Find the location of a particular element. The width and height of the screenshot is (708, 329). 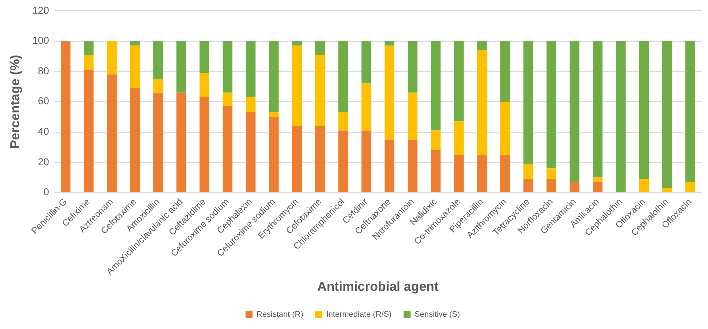

y-tick-label: 0 is located at coordinates (47, 193).